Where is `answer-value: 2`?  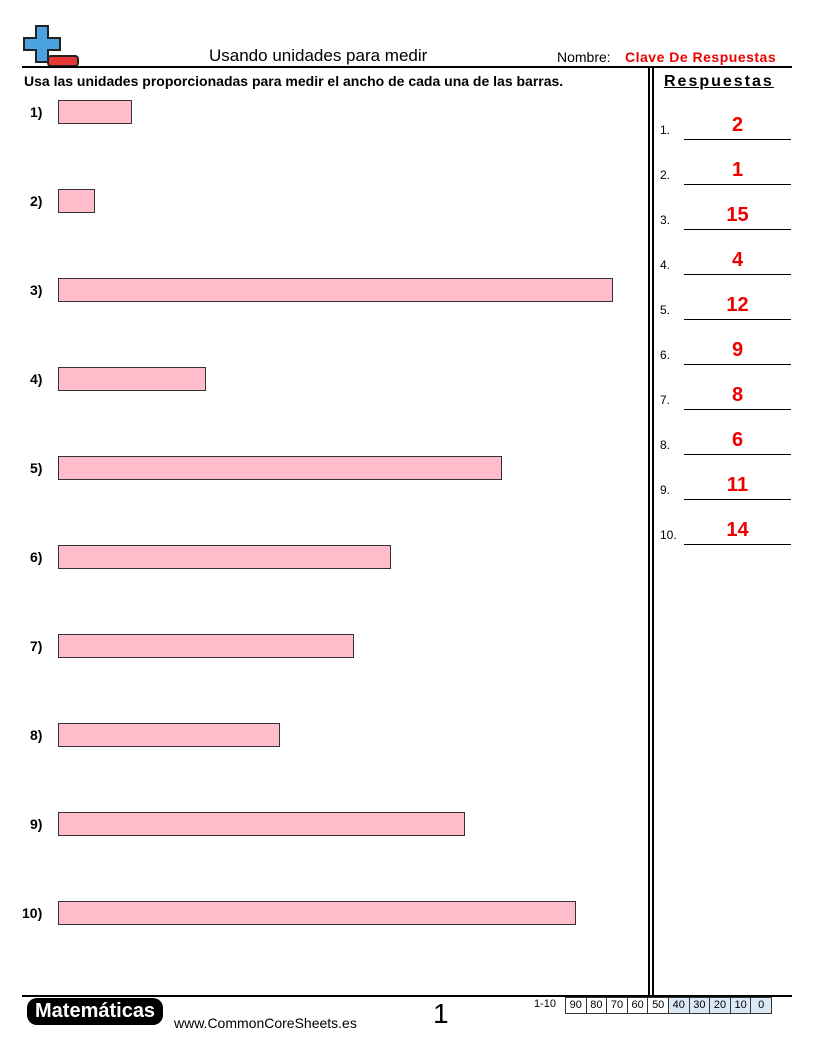
answer-value: 2 is located at coordinates (737, 125).